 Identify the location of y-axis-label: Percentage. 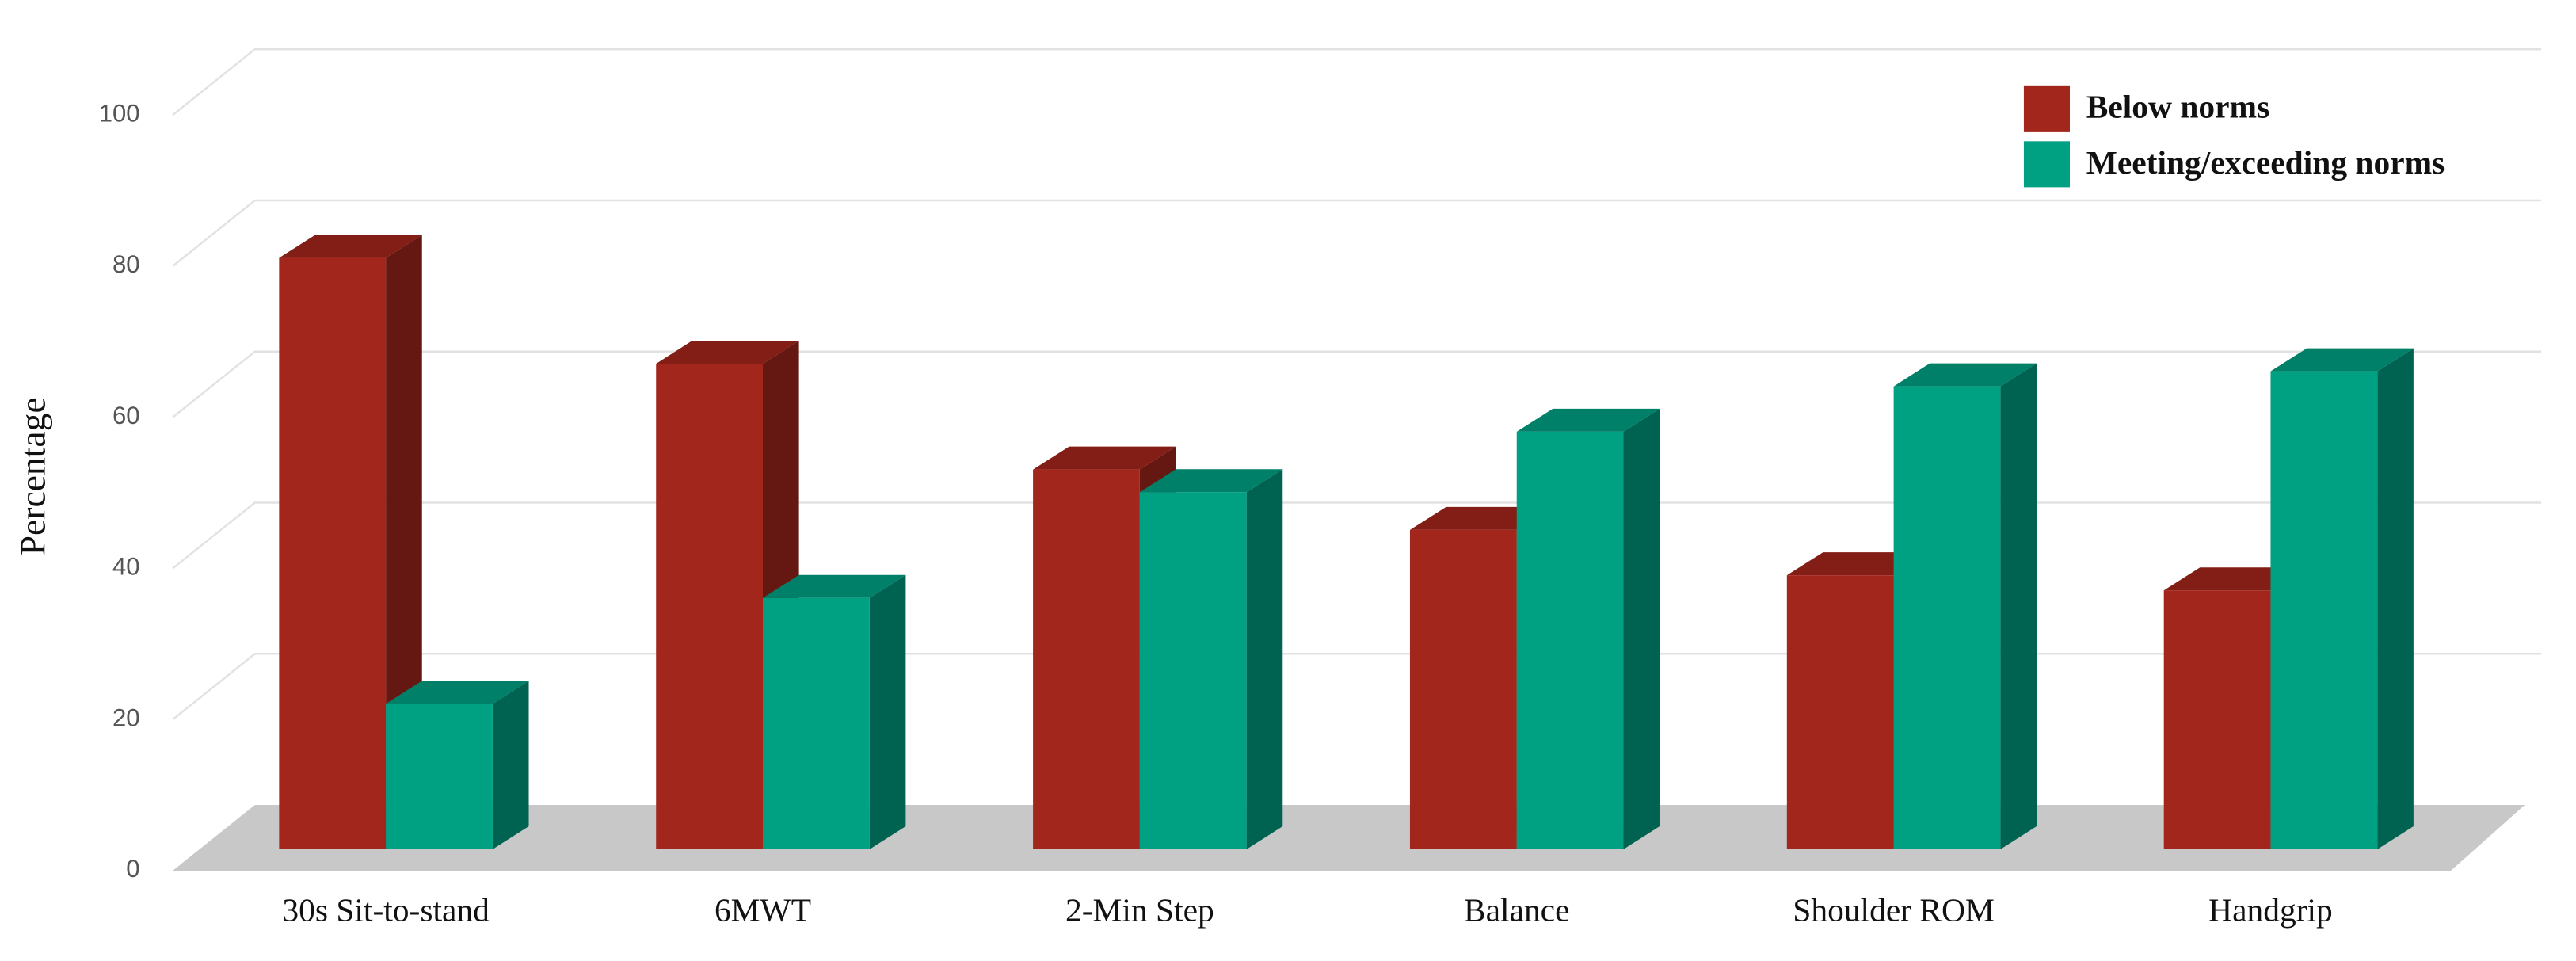
(32, 476).